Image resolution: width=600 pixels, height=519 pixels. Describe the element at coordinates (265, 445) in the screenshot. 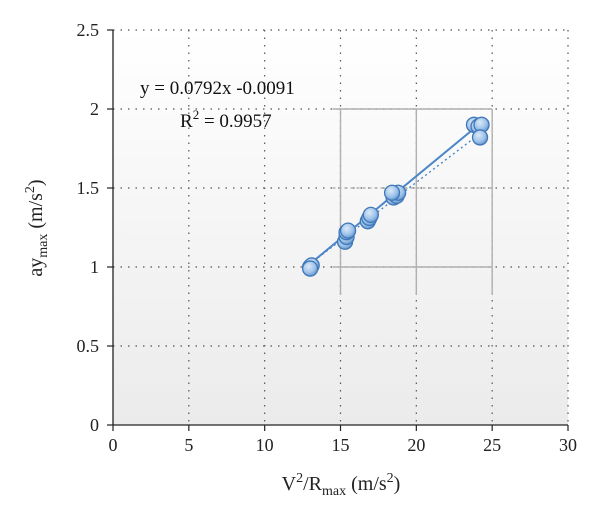

I see `x-tick-label: 10` at that location.